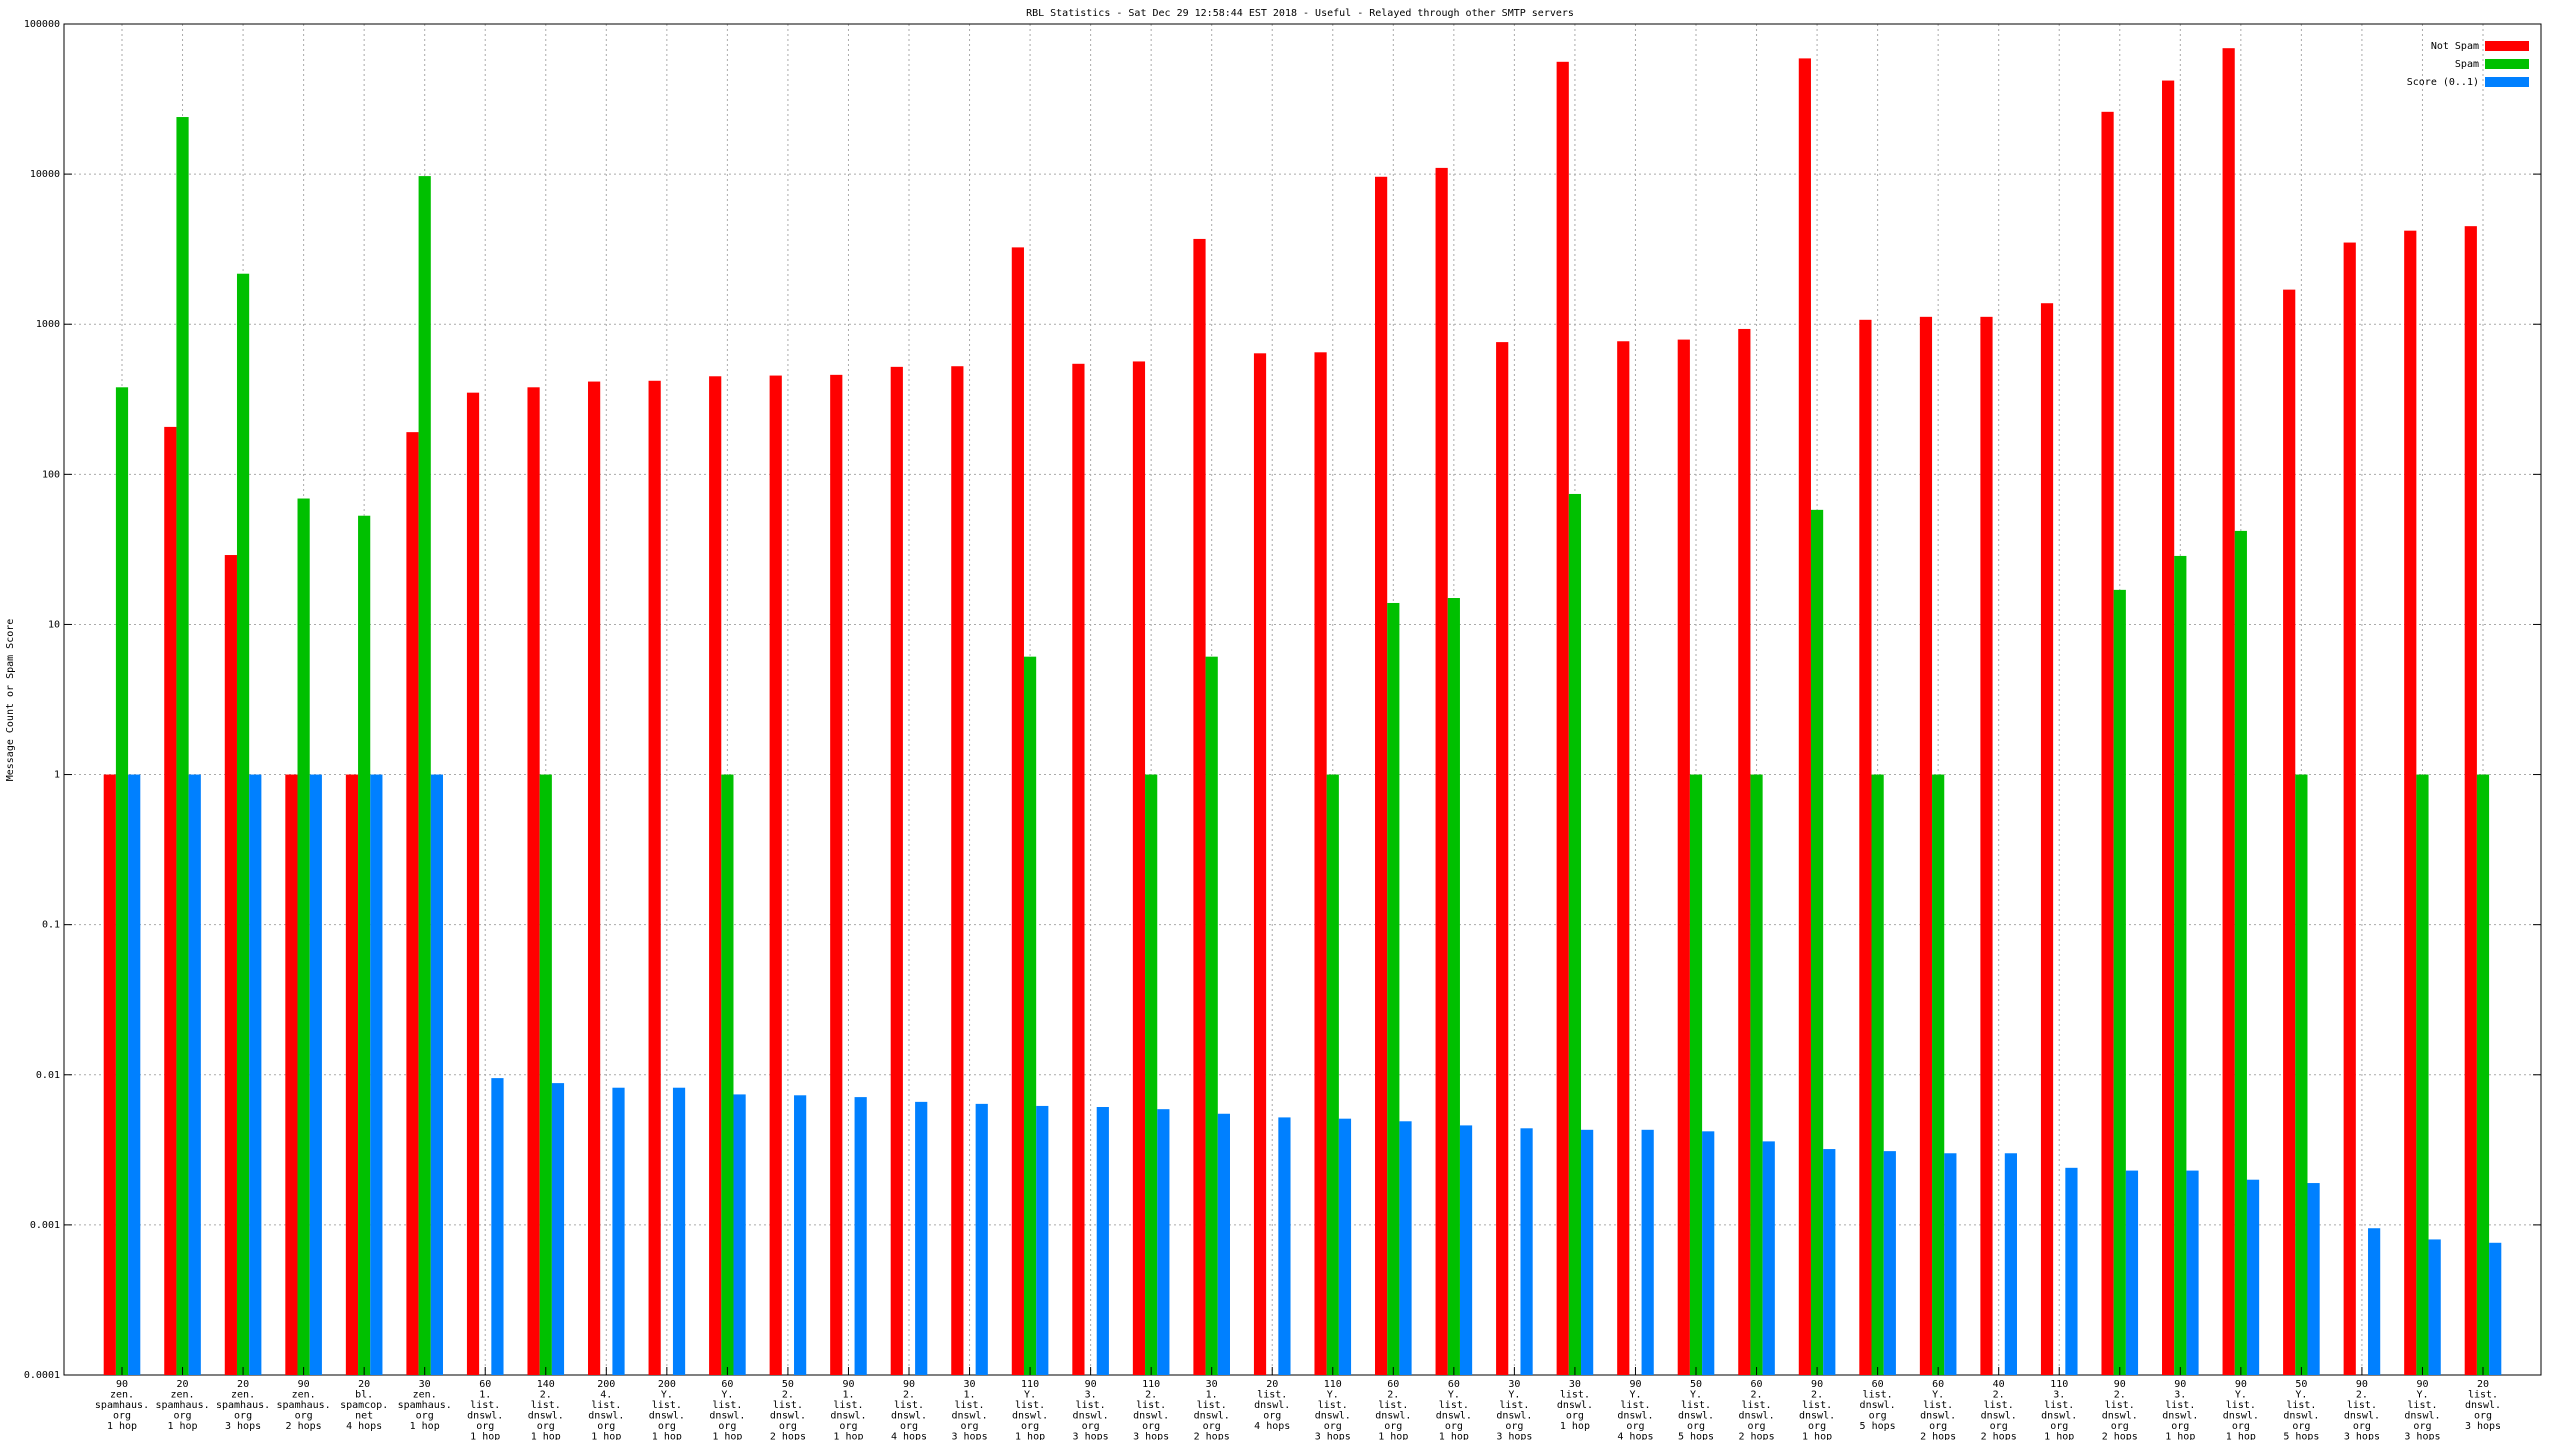 The height and width of the screenshot is (1440, 2560). What do you see at coordinates (788, 1436) in the screenshot?
I see `x-tick-label-line: 2 hops` at bounding box center [788, 1436].